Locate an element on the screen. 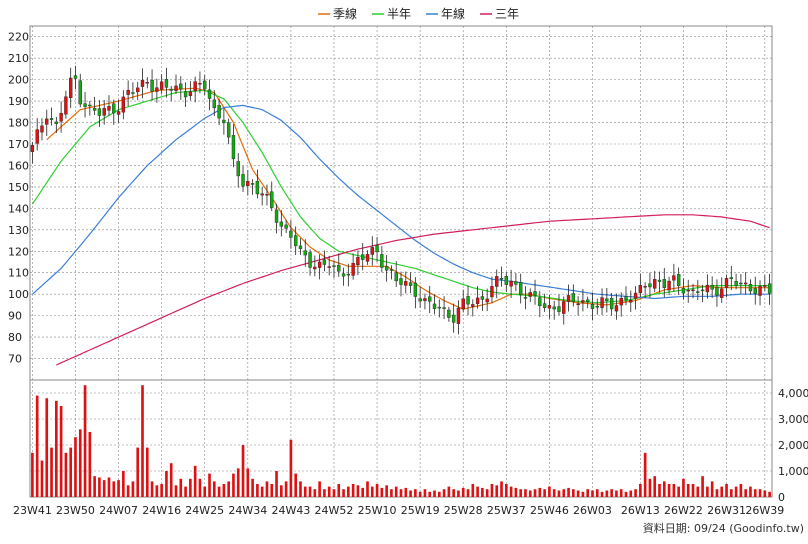  x-tick-label: 24W52 is located at coordinates (334, 510).